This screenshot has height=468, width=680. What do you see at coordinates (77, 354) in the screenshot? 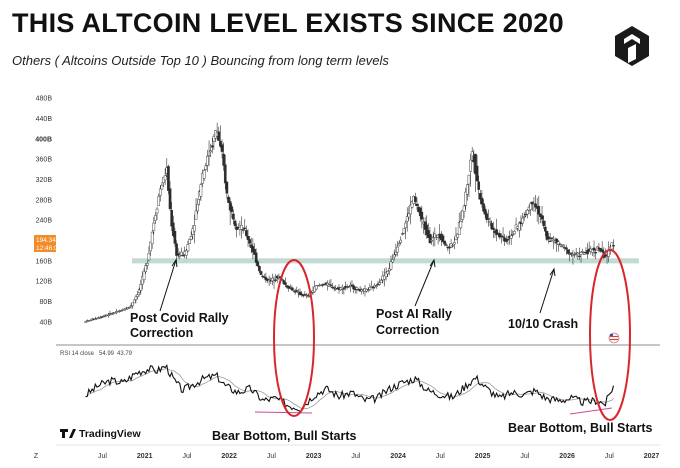
I see `rsi-label: RSI 14 close` at bounding box center [77, 354].